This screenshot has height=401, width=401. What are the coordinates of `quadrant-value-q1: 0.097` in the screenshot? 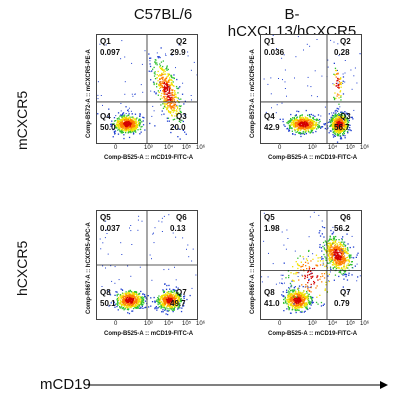 It's located at (110, 52).